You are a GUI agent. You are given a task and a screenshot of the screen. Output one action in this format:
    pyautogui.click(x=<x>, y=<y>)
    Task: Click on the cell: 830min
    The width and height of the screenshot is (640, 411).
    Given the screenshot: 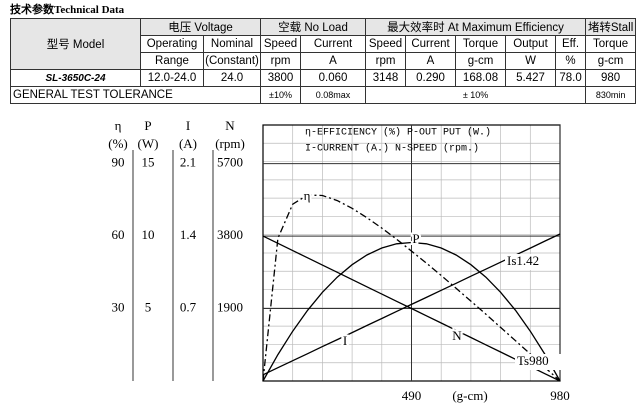 What is the action you would take?
    pyautogui.click(x=611, y=95)
    